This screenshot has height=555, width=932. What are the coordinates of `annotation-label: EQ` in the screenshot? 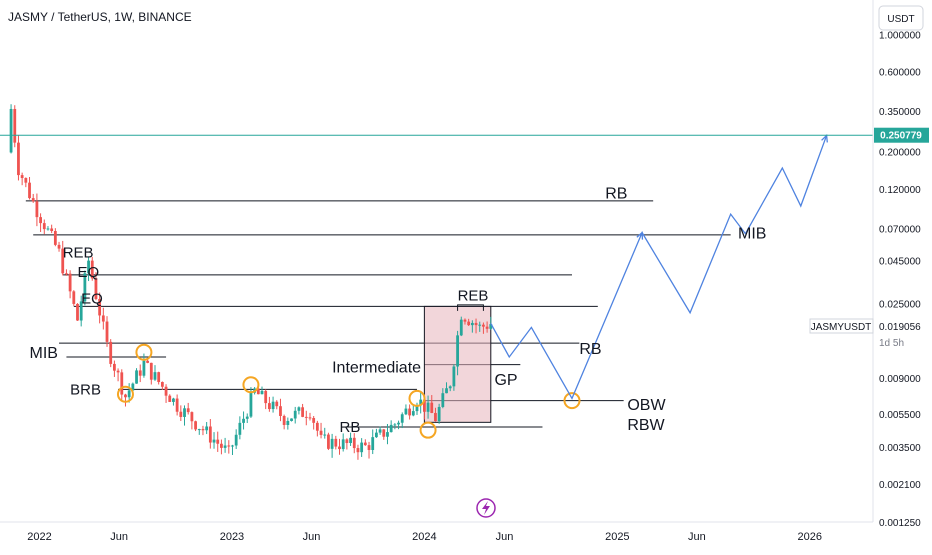 It's located at (88, 272).